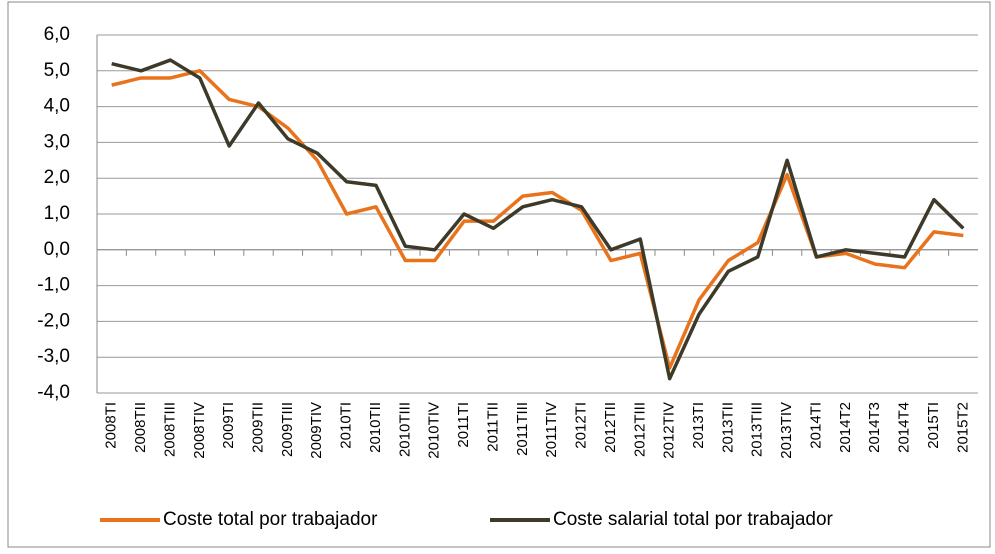 The image size is (995, 554). Describe the element at coordinates (463, 425) in the screenshot. I see `x-tick-label: 2011TI` at that location.